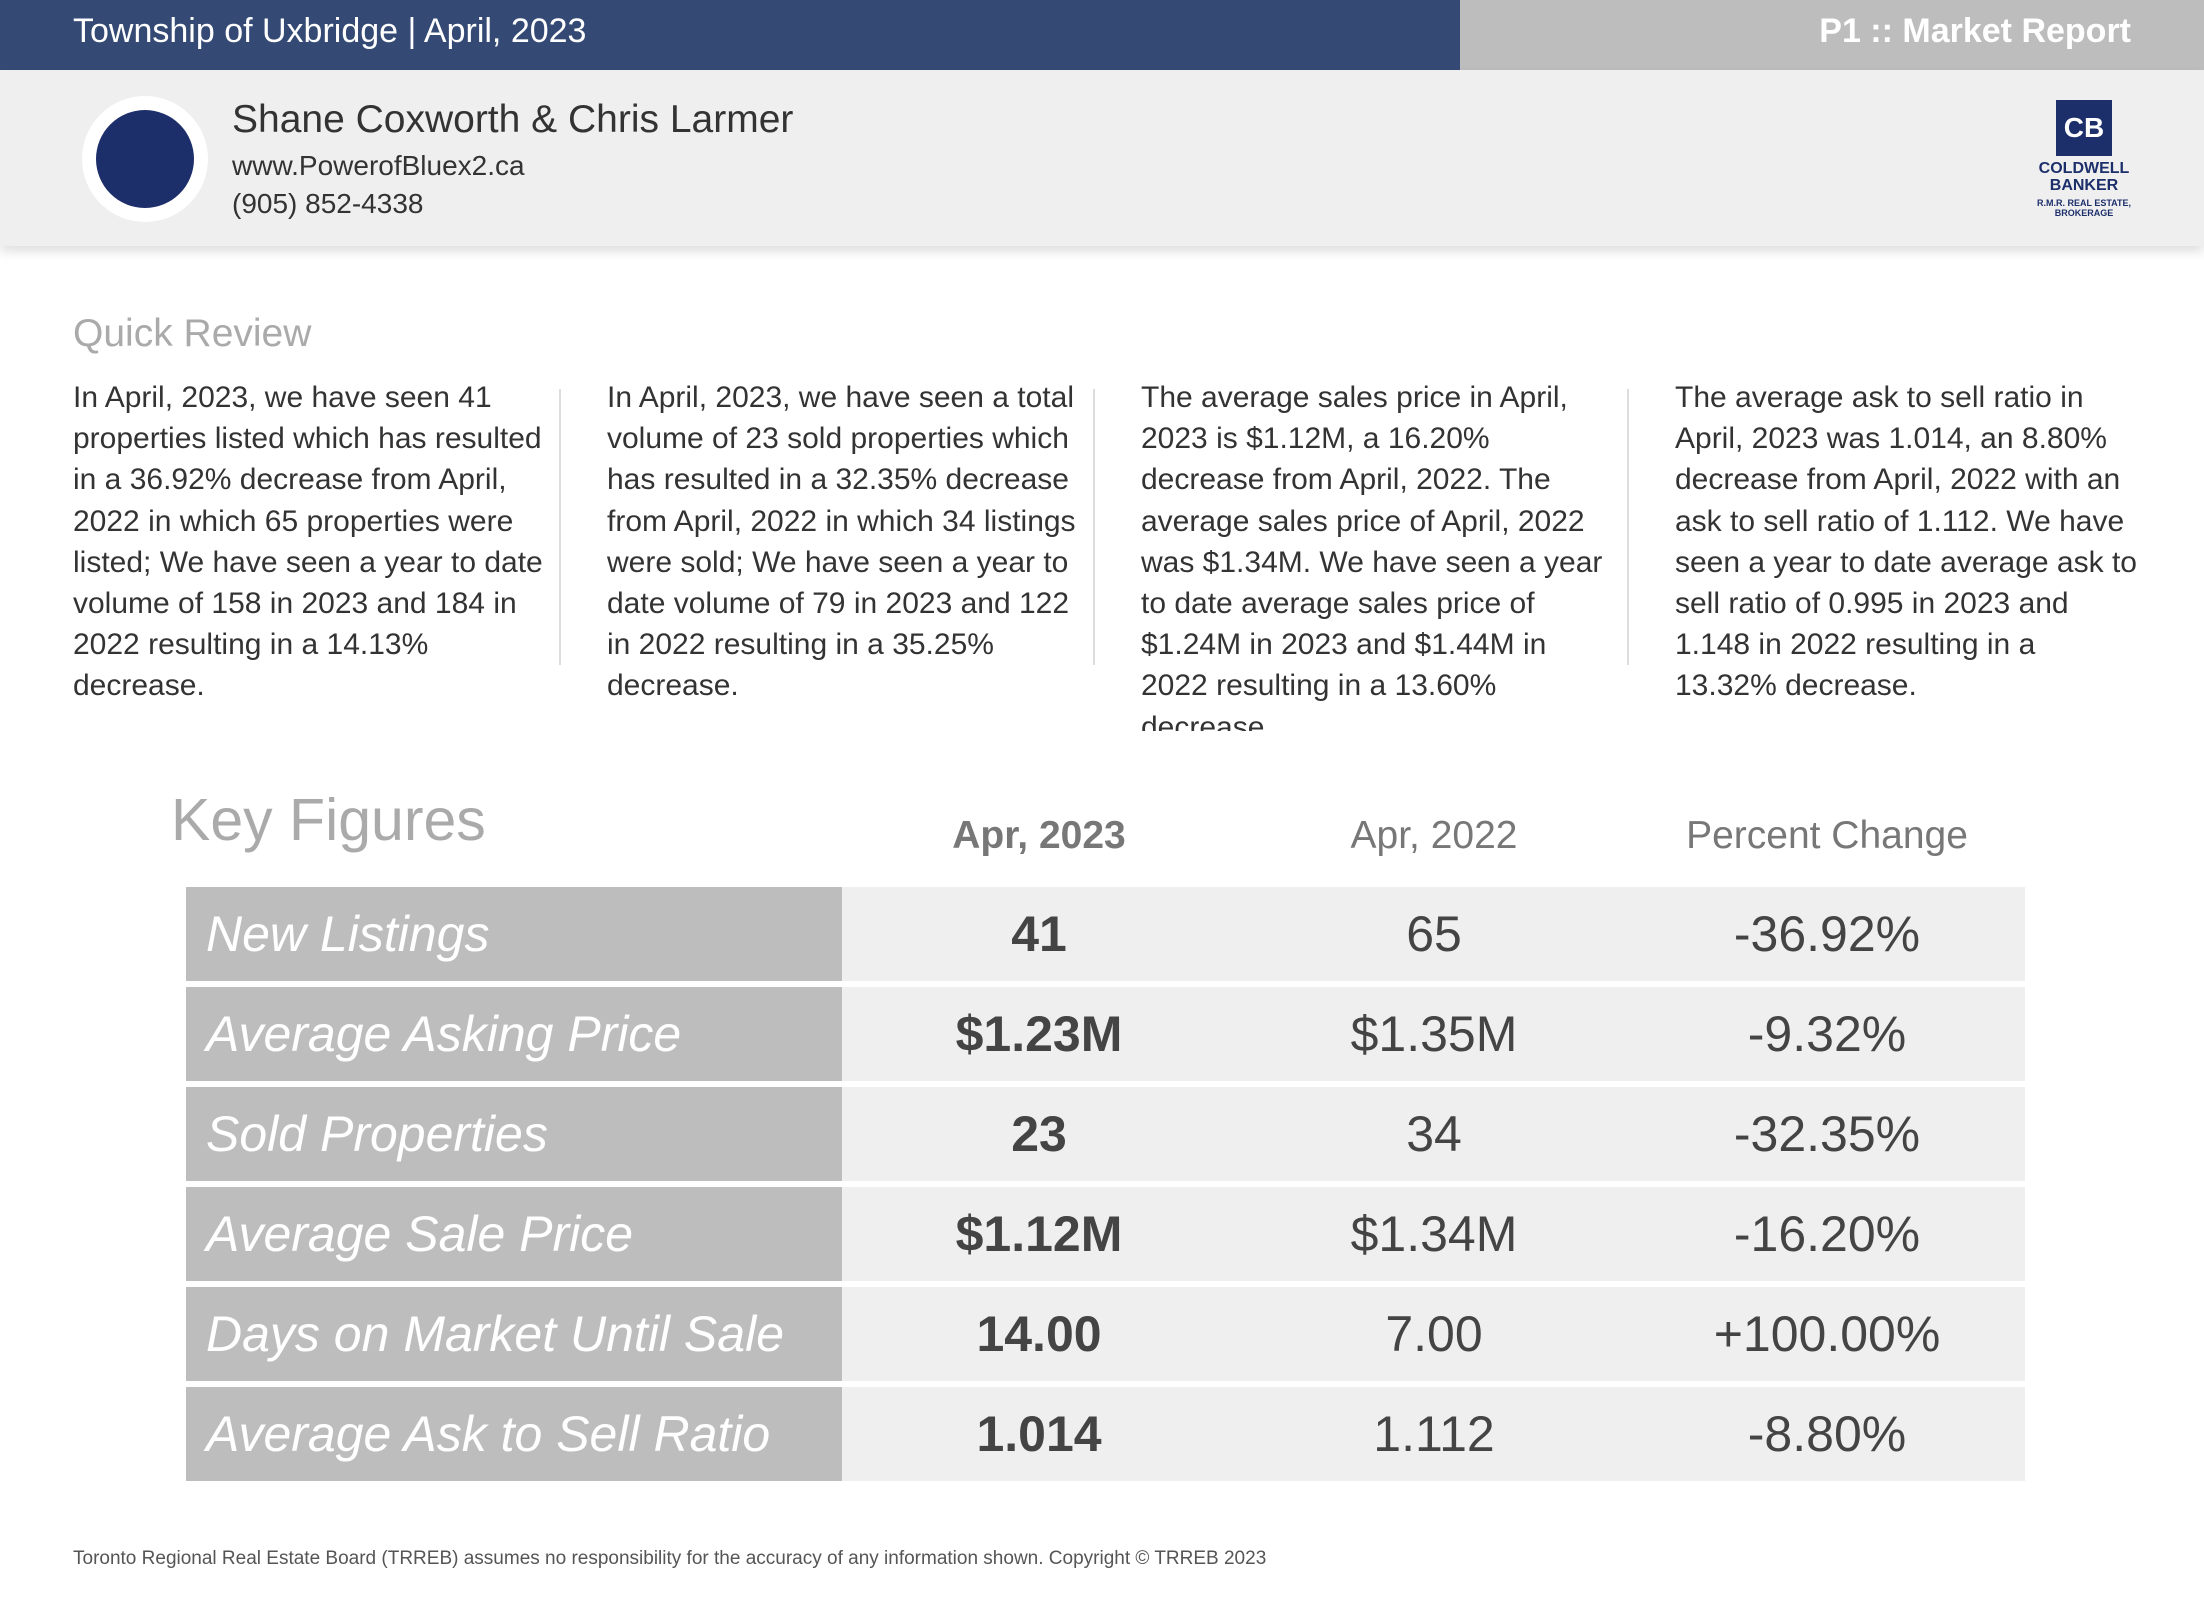  Describe the element at coordinates (1827, 1334) in the screenshot. I see `row-value: +100.00%` at that location.